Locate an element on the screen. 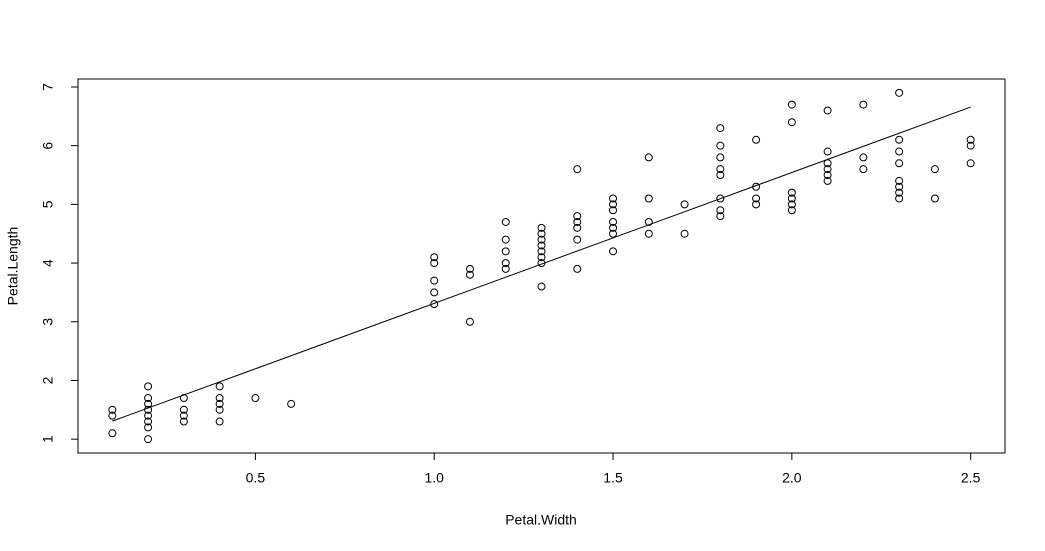  x-tick-label: 2.0 is located at coordinates (792, 478).